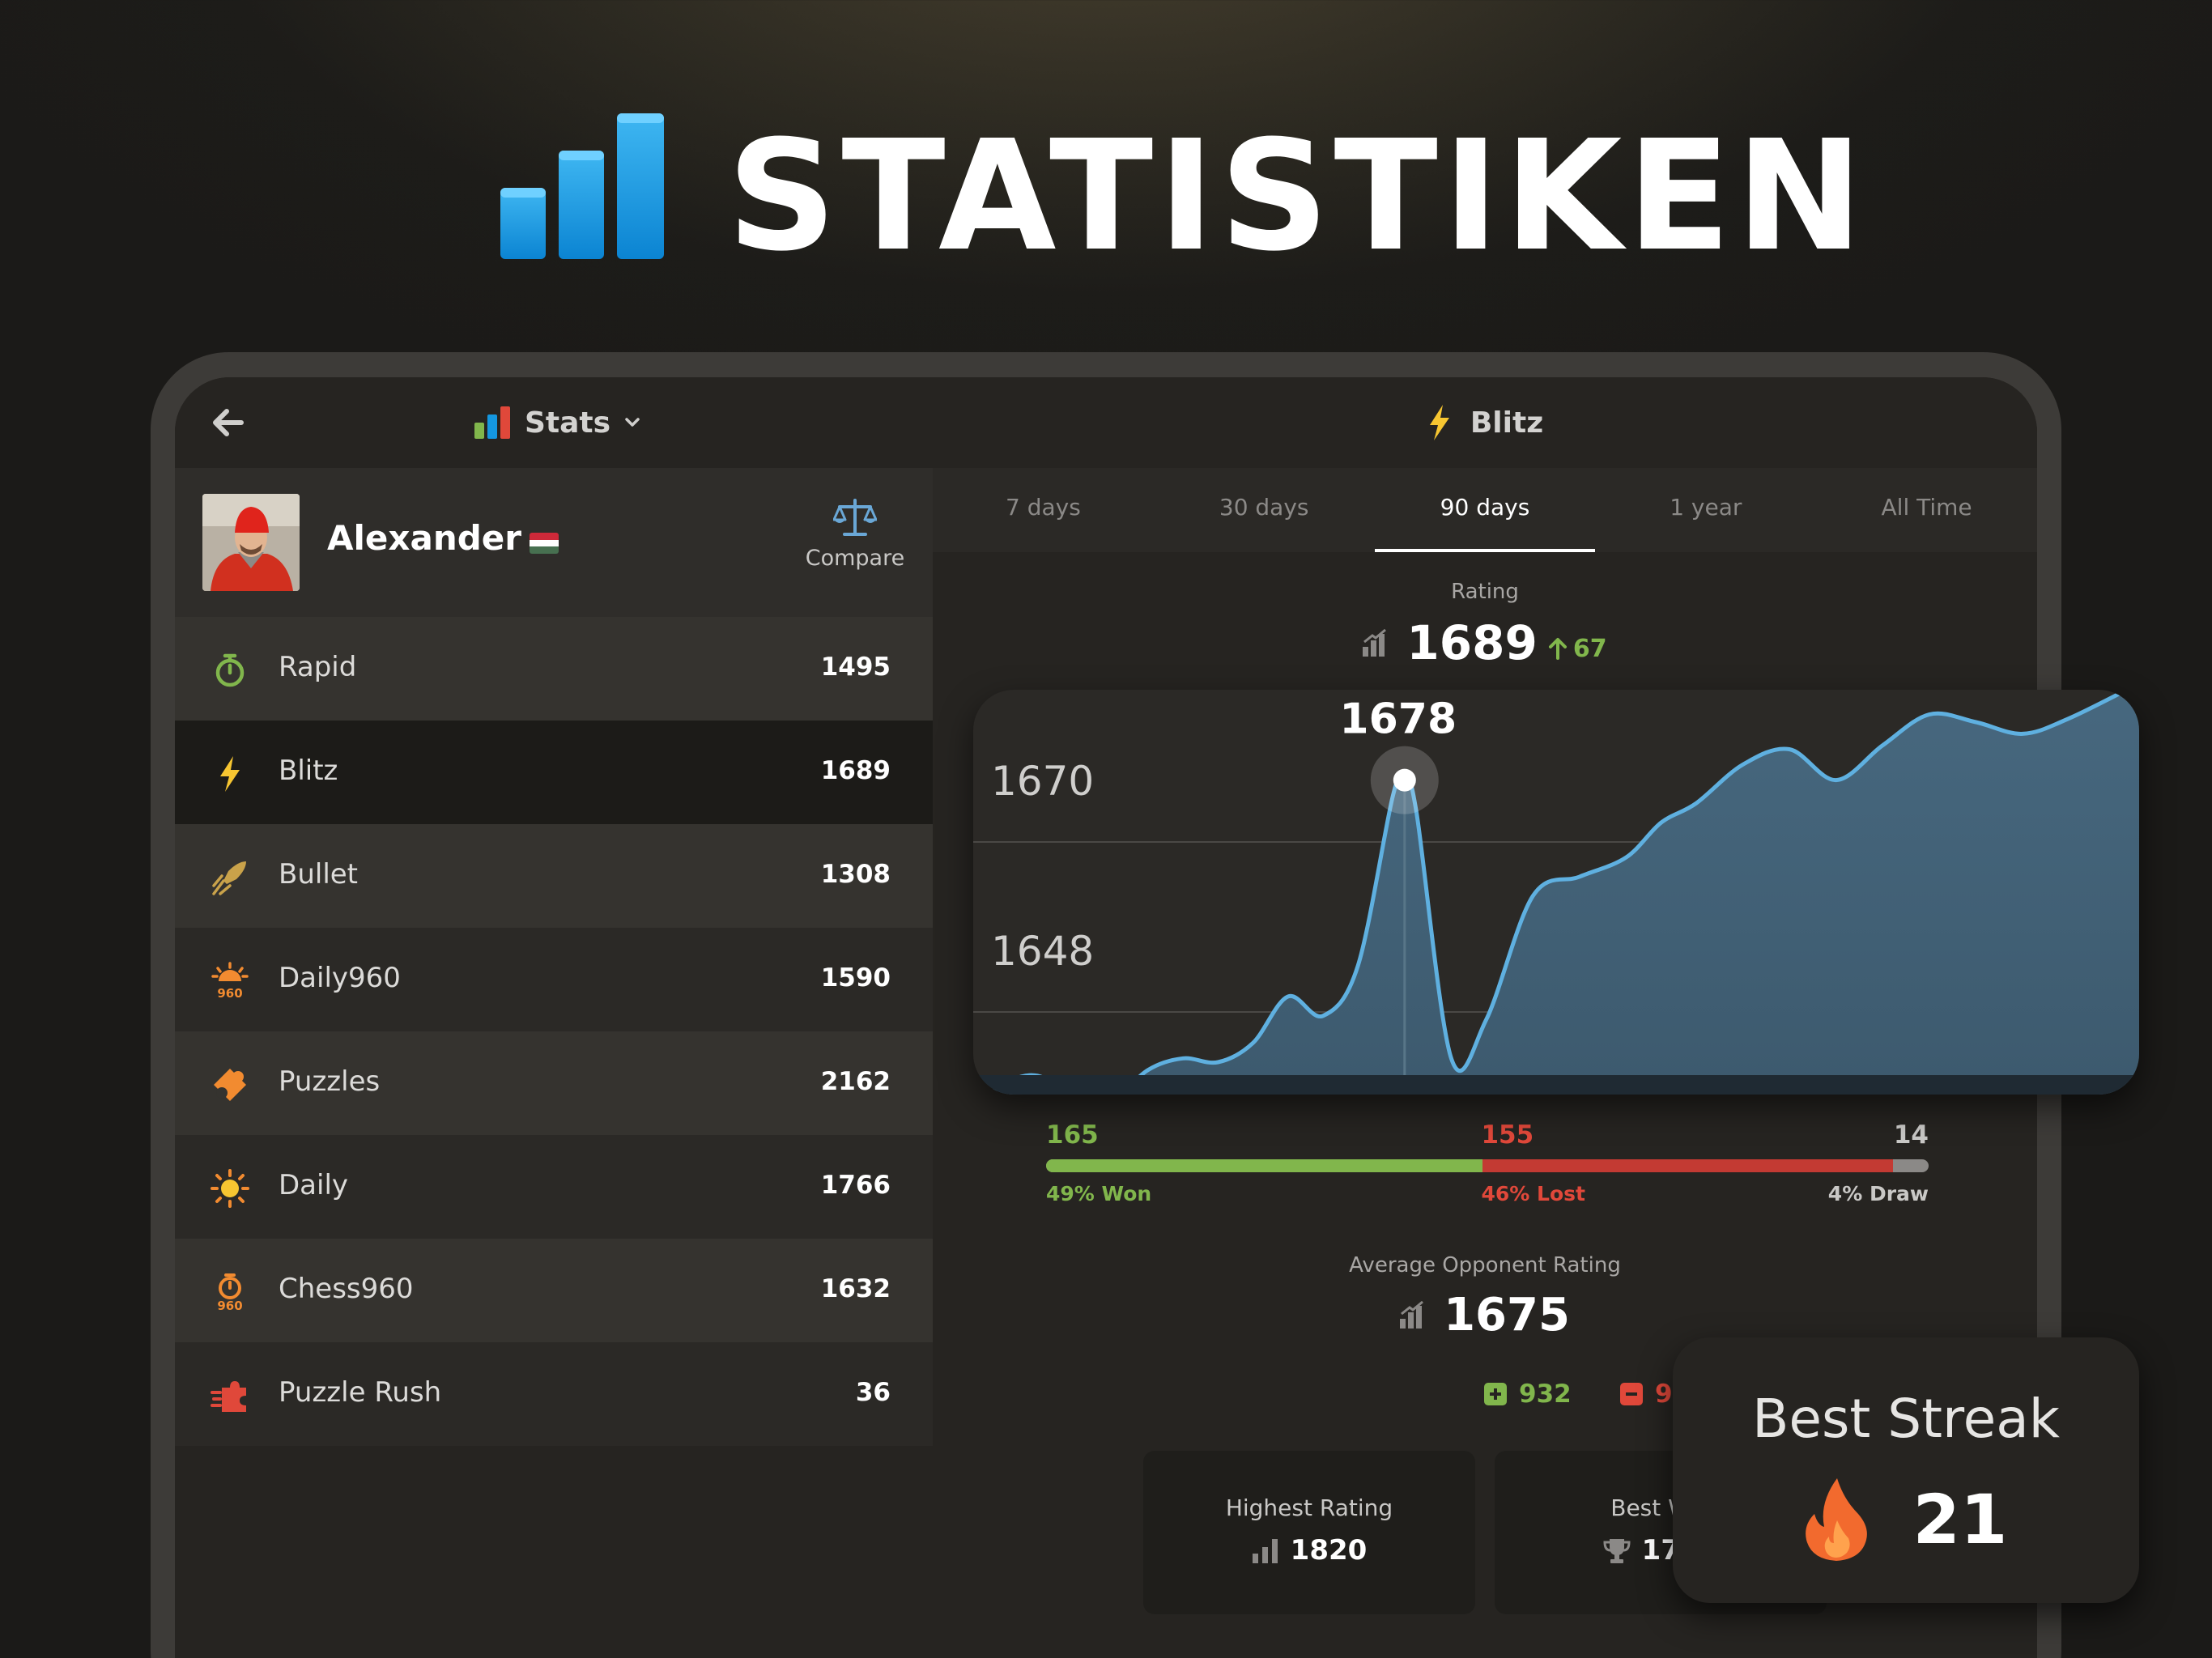 The height and width of the screenshot is (1658, 2212). Describe the element at coordinates (856, 1185) in the screenshot. I see `mode-rating: 1766` at that location.